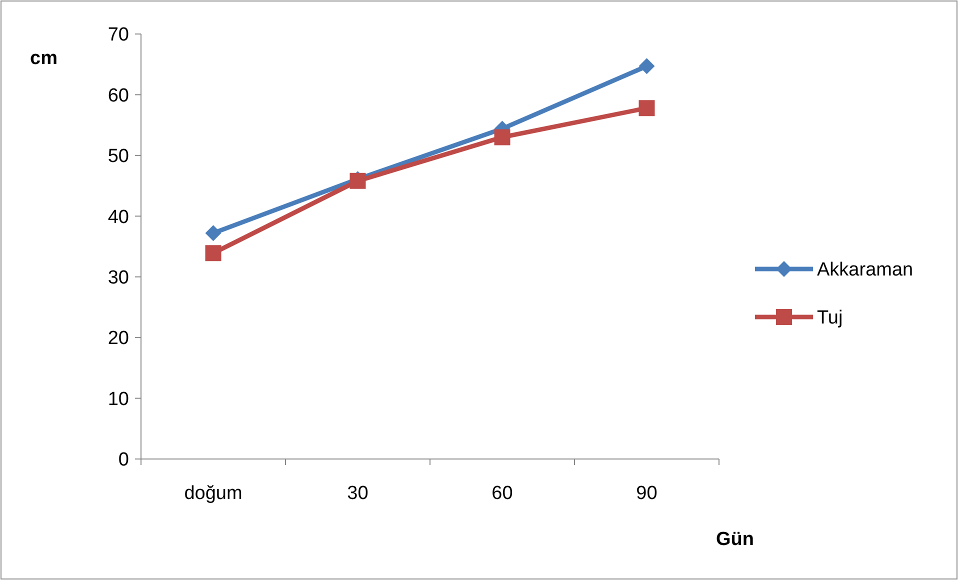 This screenshot has height=580, width=958. What do you see at coordinates (118, 399) in the screenshot?
I see `y-tick-label: 10` at bounding box center [118, 399].